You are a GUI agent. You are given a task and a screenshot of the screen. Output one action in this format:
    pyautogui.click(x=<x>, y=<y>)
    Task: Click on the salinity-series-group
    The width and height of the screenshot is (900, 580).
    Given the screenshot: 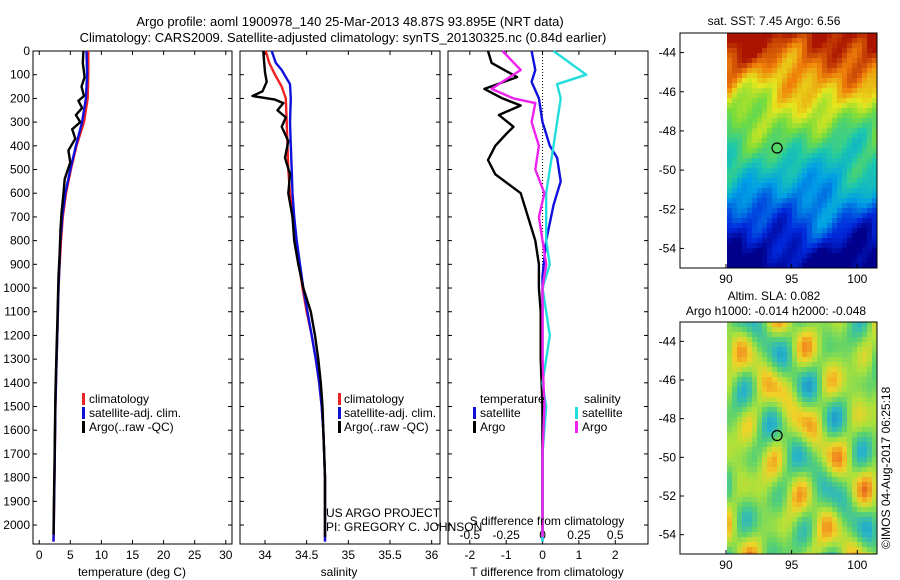 What is the action you would take?
    pyautogui.click(x=289, y=296)
    